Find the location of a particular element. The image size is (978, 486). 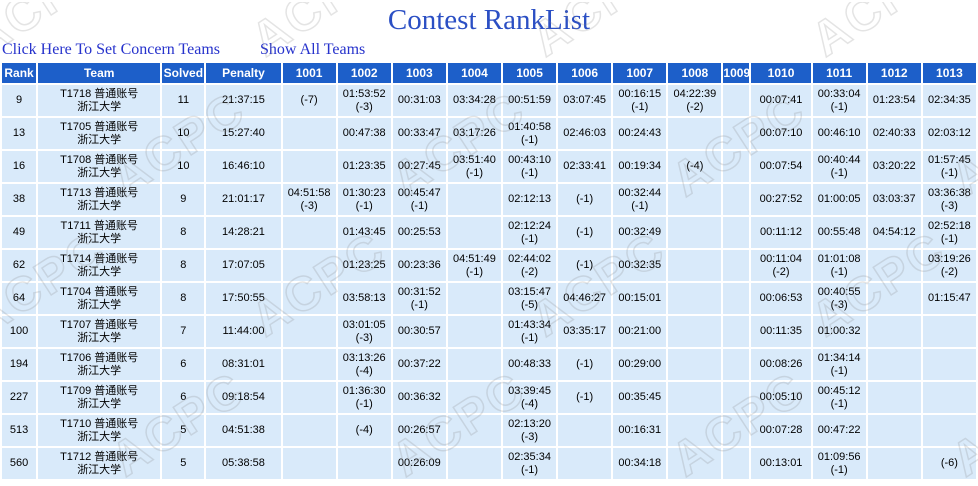

problem-cell-1007: 00:35:45 is located at coordinates (640, 397).